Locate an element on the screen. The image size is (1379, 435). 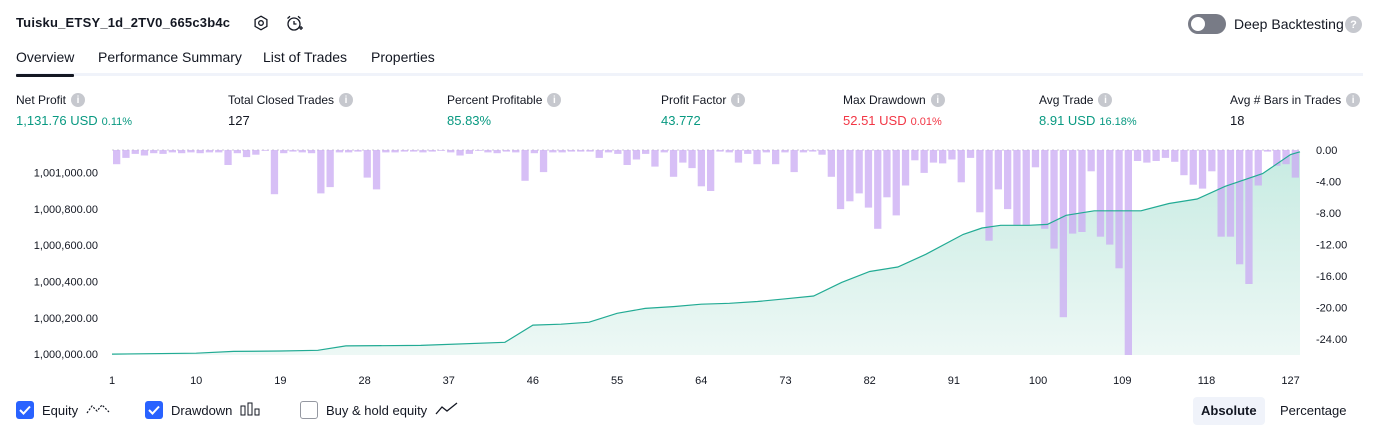
metric-sub-value: 0.01% is located at coordinates (926, 122).